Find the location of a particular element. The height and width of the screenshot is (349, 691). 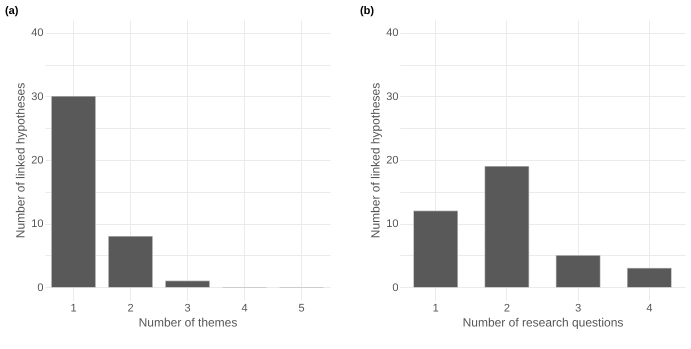

x-tick-label: 5 is located at coordinates (301, 308).